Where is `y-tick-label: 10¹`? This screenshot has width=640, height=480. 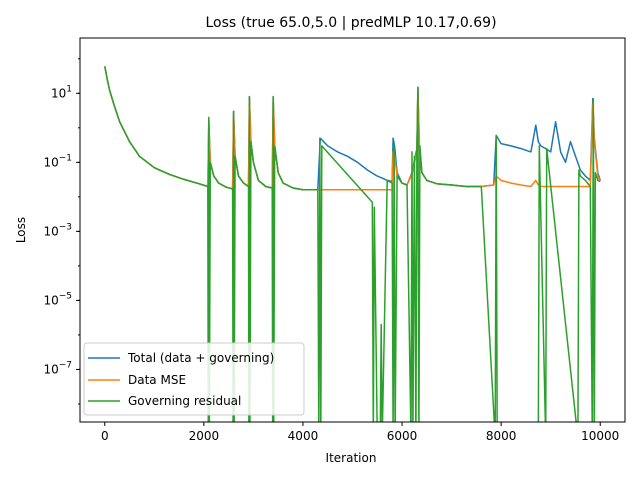
y-tick-label: 10¹ is located at coordinates (61, 92).